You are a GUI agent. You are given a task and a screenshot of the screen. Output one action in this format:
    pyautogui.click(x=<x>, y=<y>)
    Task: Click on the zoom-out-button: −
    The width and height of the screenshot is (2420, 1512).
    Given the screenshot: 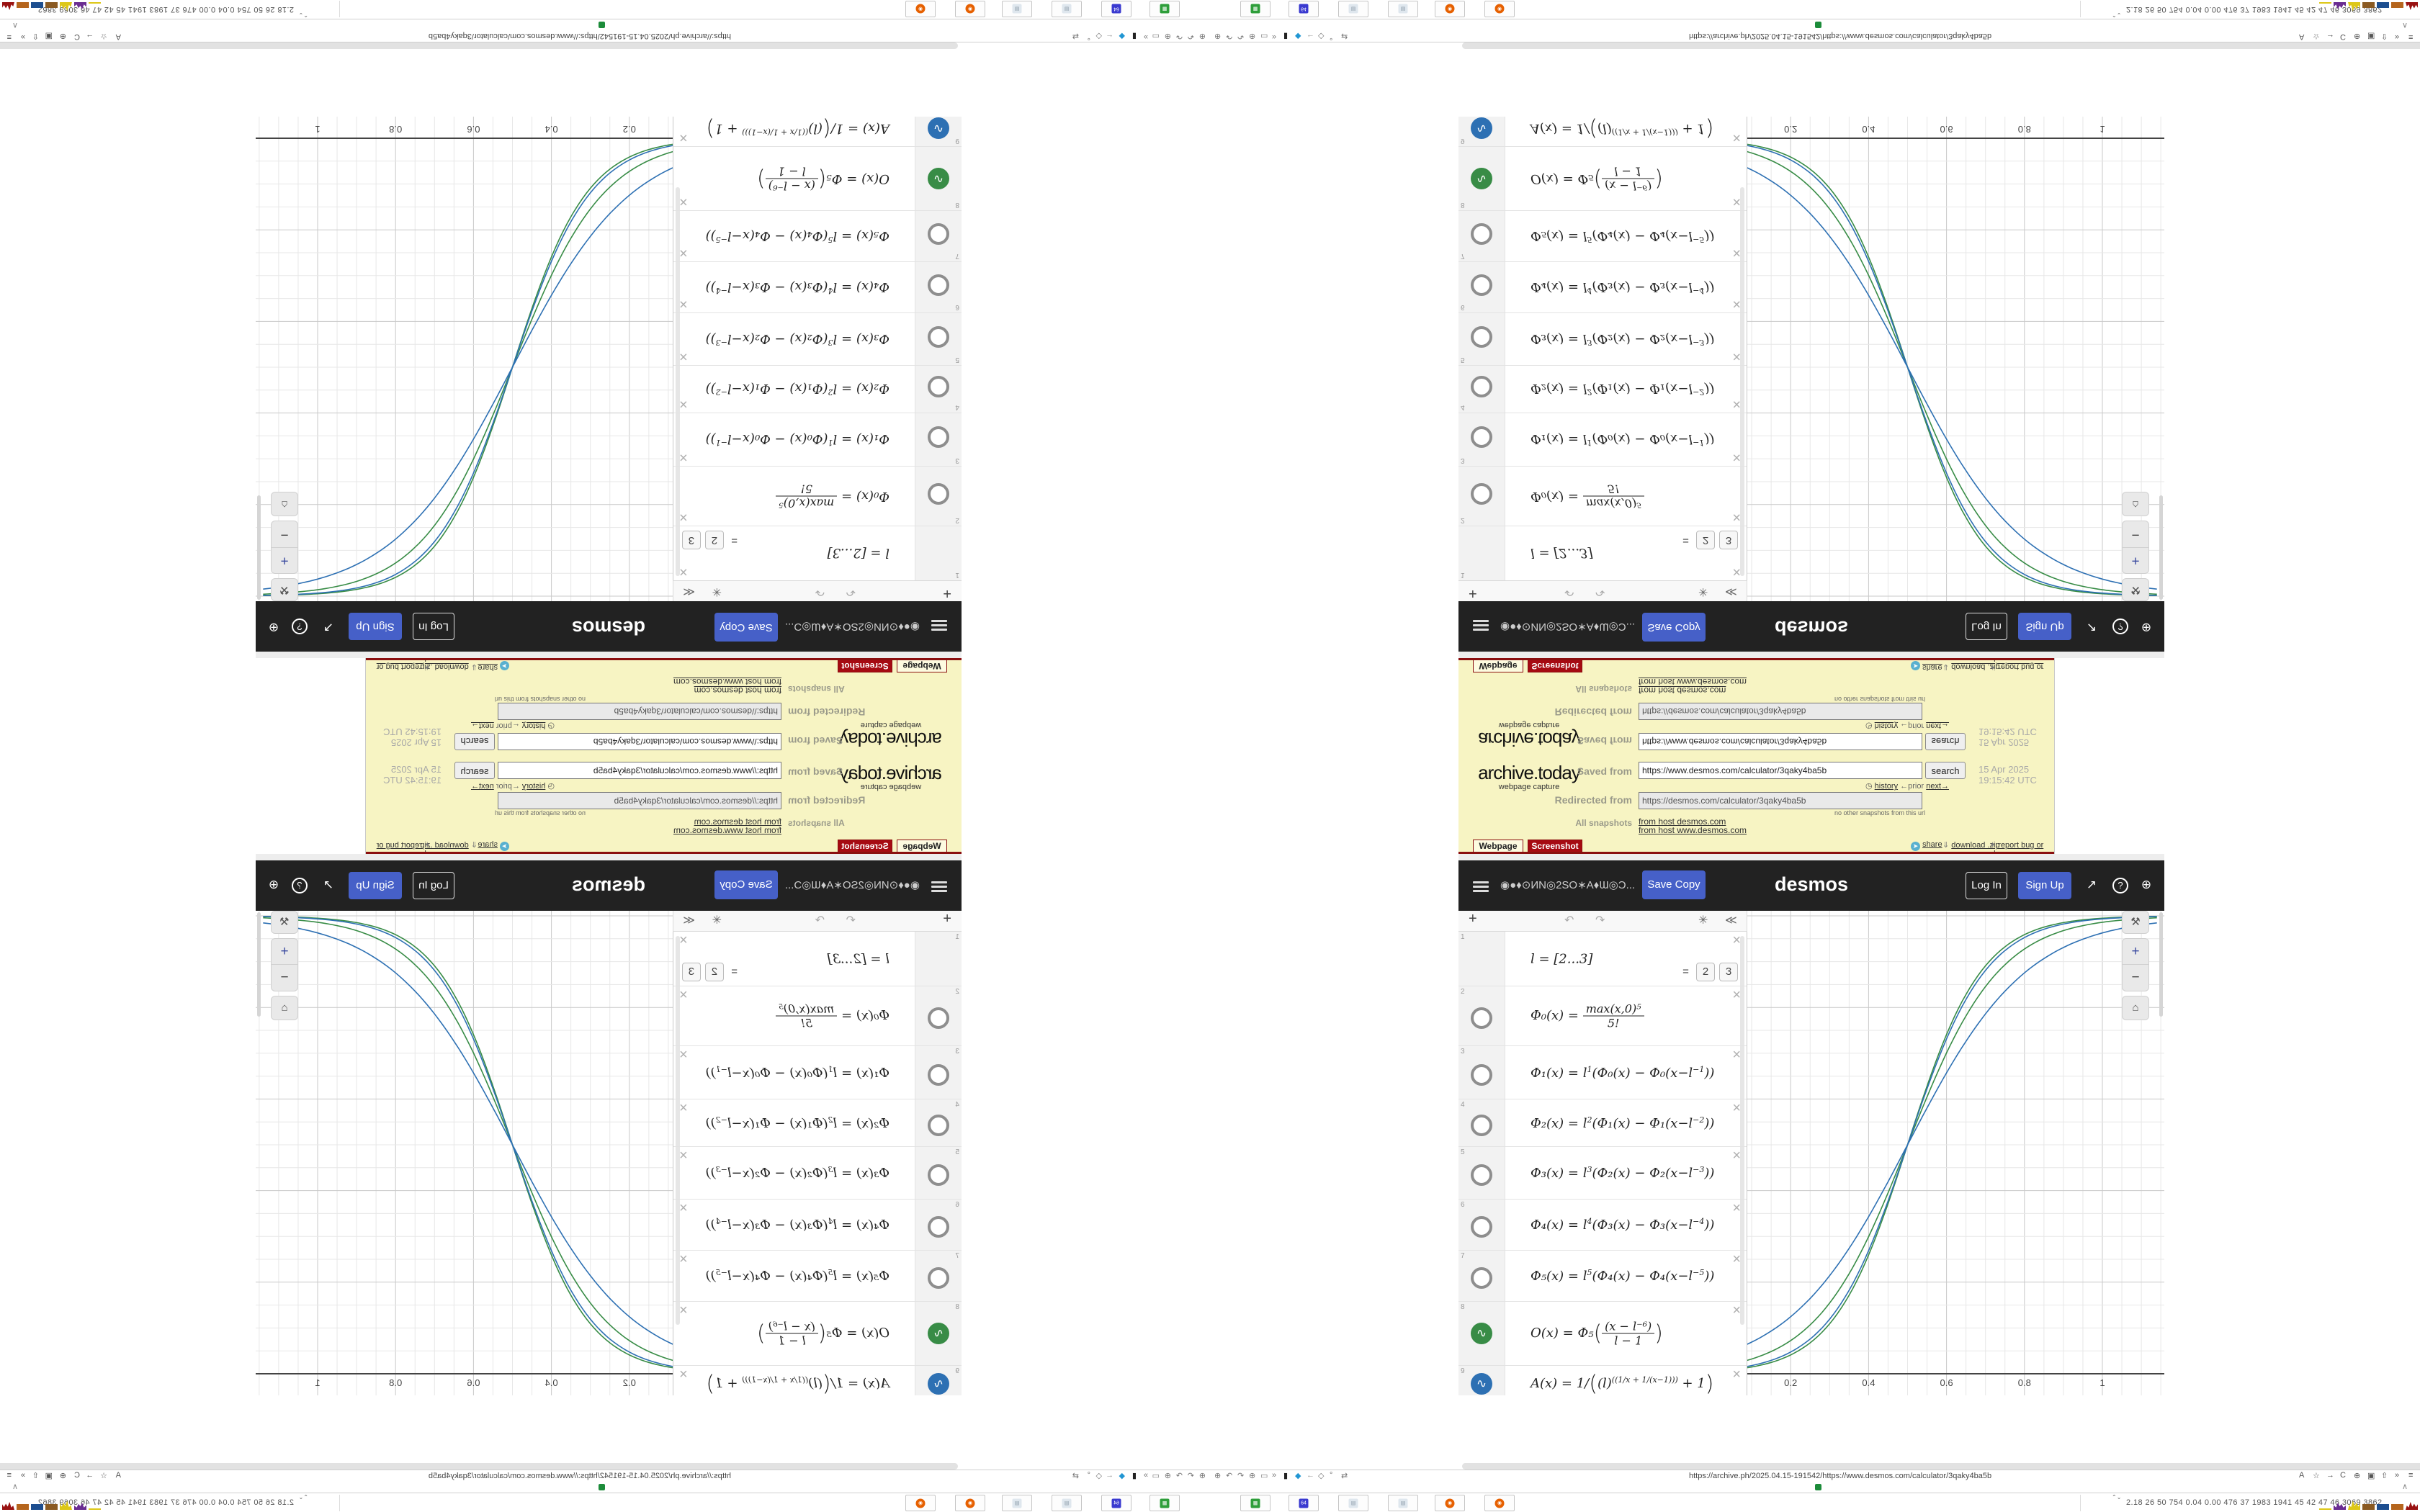 What is the action you would take?
    pyautogui.click(x=2135, y=535)
    